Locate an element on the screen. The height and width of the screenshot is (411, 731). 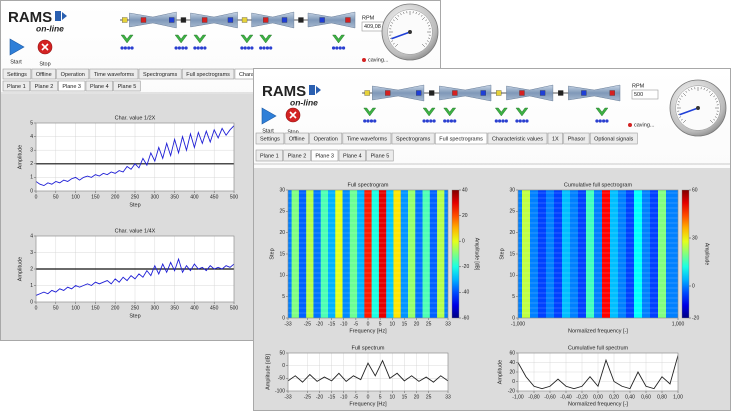
y-tick-label: 0 is located at coordinates (513, 318).